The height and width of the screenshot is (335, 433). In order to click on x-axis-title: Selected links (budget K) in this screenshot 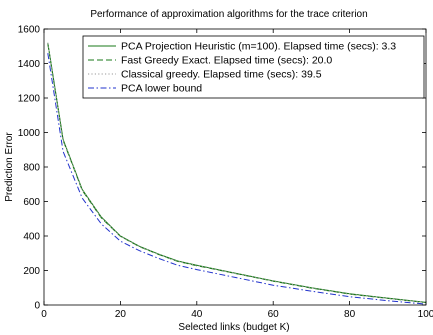, I will do `click(233, 327)`.